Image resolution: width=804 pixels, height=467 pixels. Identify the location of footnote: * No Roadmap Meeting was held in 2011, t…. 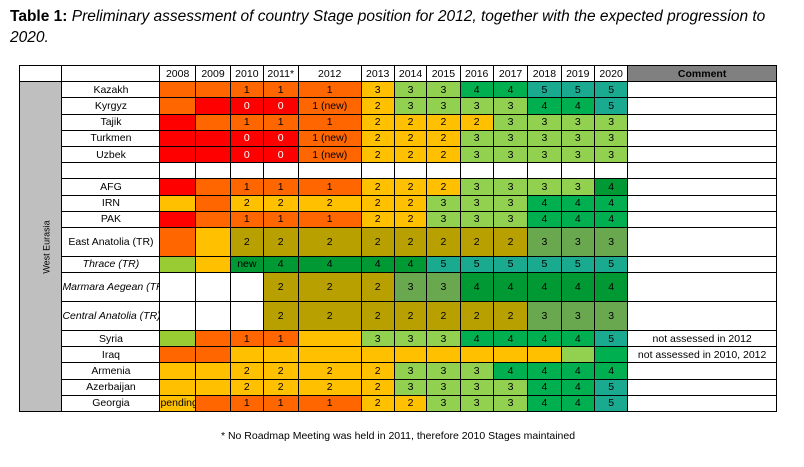
(398, 436).